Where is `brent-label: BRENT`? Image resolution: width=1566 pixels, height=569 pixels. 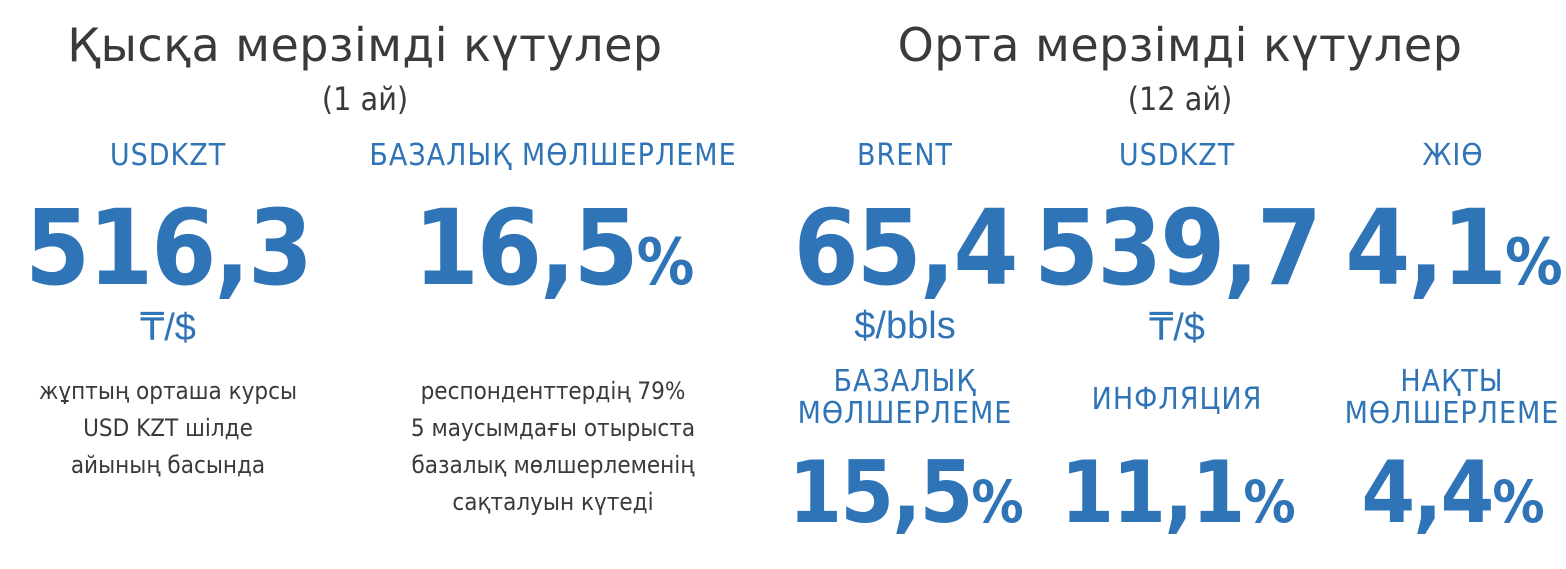
brent-label: BRENT is located at coordinates (905, 155).